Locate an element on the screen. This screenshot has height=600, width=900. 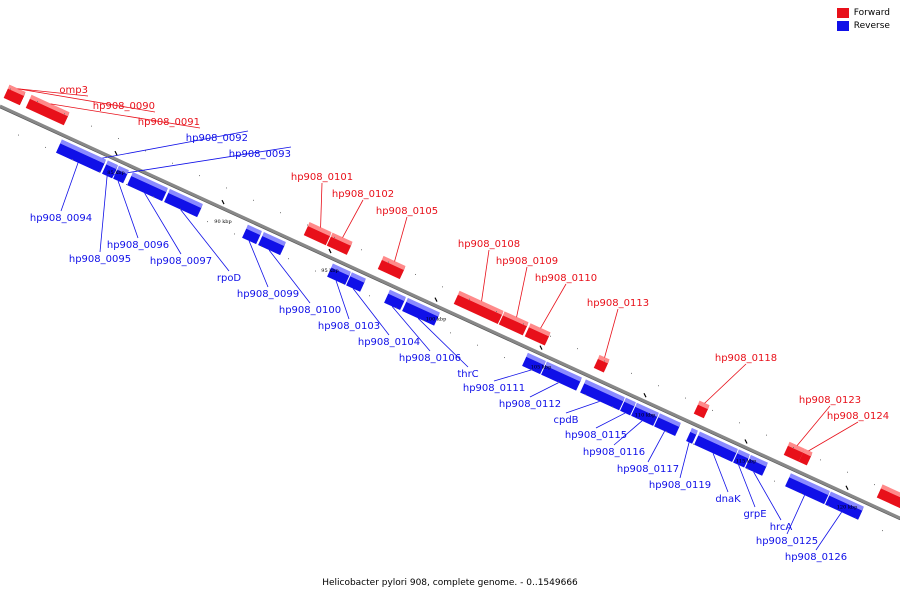
legend-reverse: Reverse is located at coordinates (863, 26).